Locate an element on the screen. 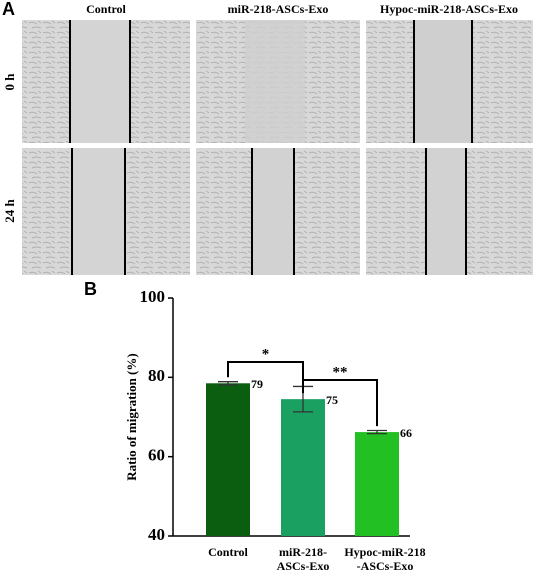 This screenshot has width=533, height=577. y-tick-label: 60 is located at coordinates (156, 455).